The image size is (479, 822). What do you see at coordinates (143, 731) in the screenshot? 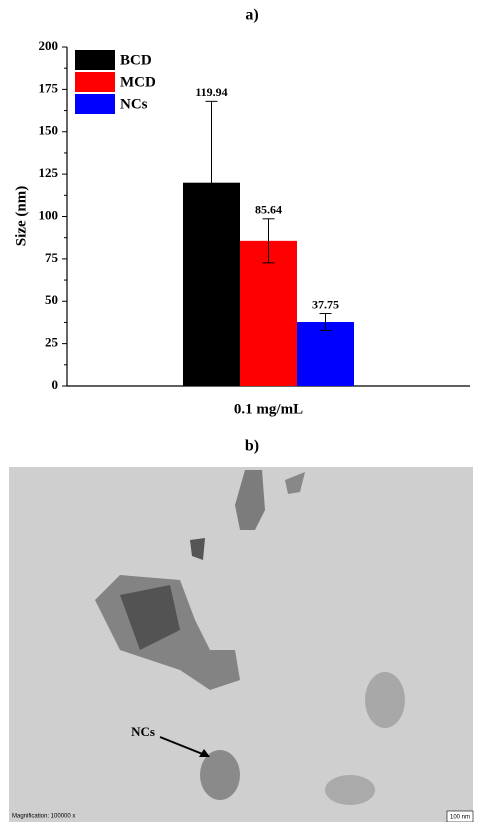
I see `annotation: NCs` at bounding box center [143, 731].